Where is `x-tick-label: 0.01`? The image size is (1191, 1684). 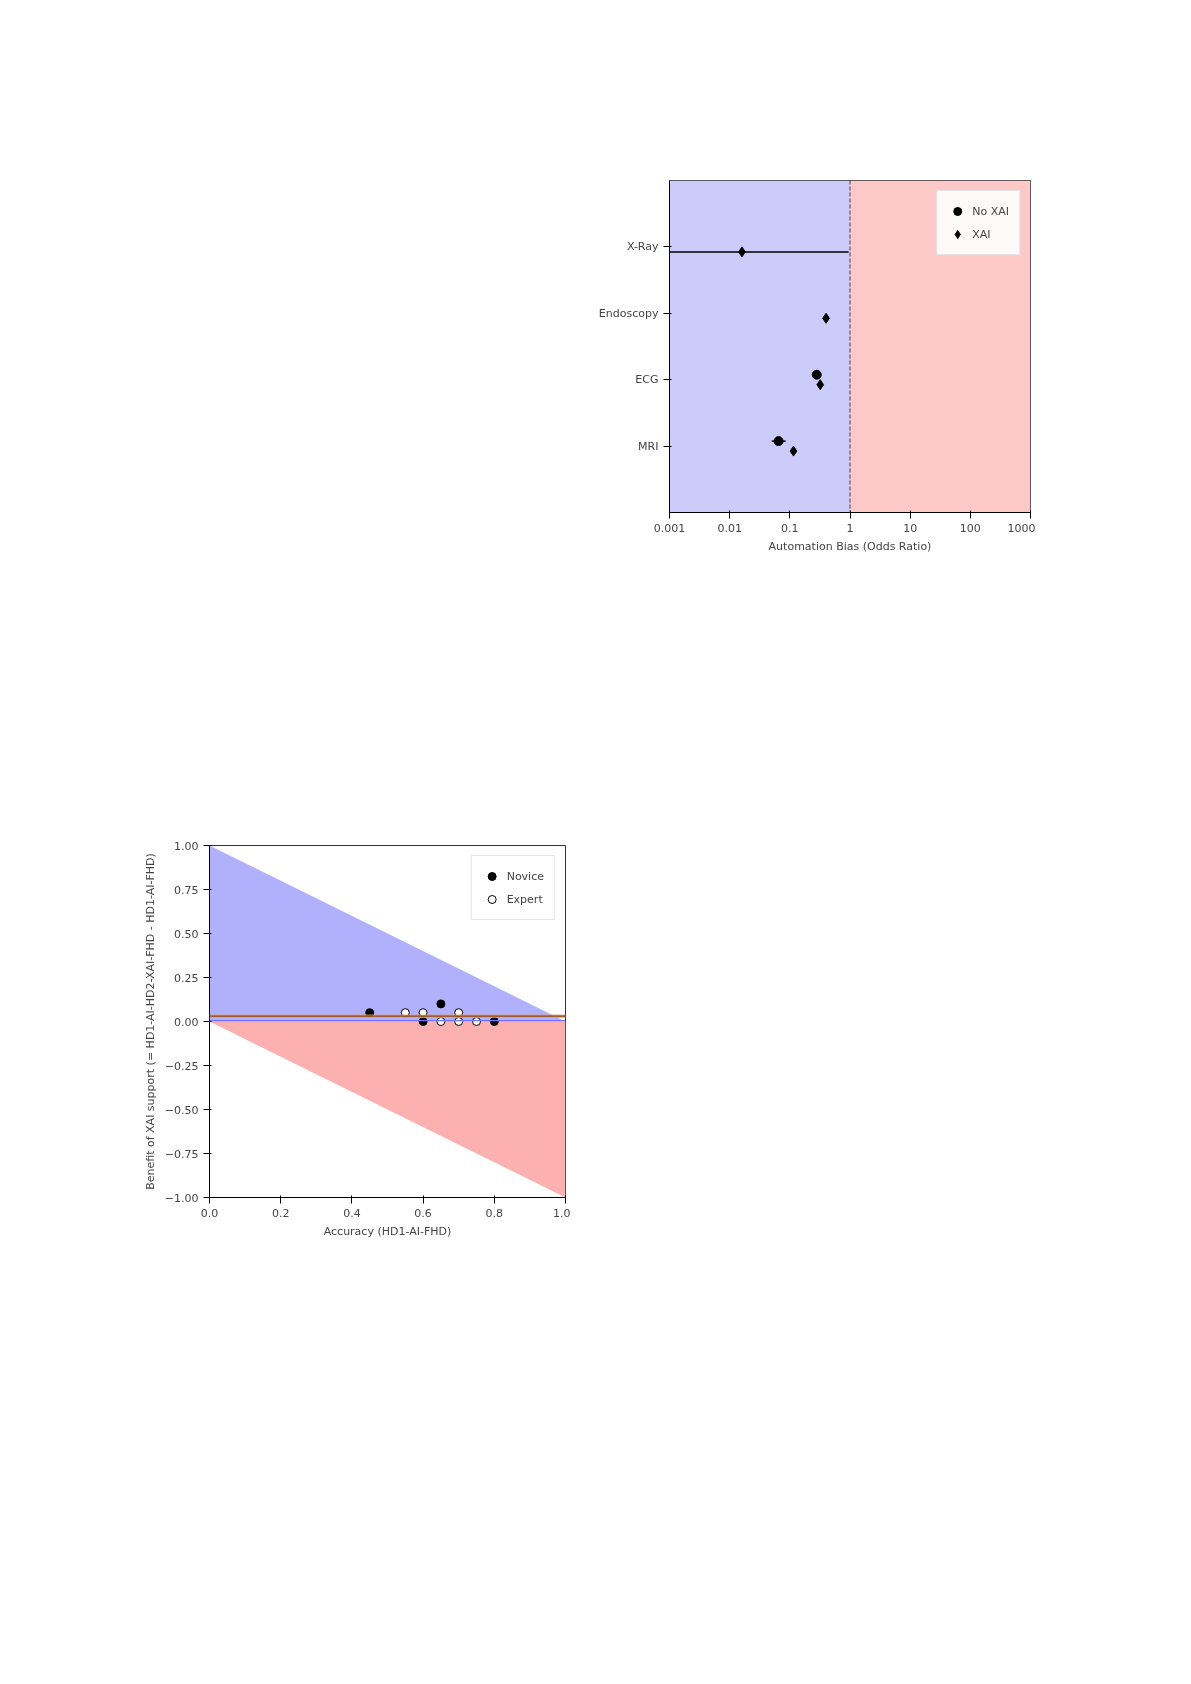 x-tick-label: 0.01 is located at coordinates (729, 528).